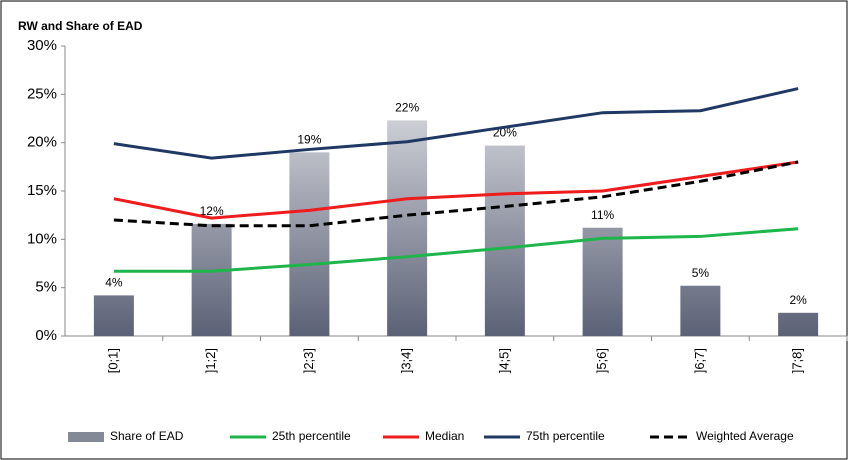  I want to click on data-label: 5%, so click(701, 273).